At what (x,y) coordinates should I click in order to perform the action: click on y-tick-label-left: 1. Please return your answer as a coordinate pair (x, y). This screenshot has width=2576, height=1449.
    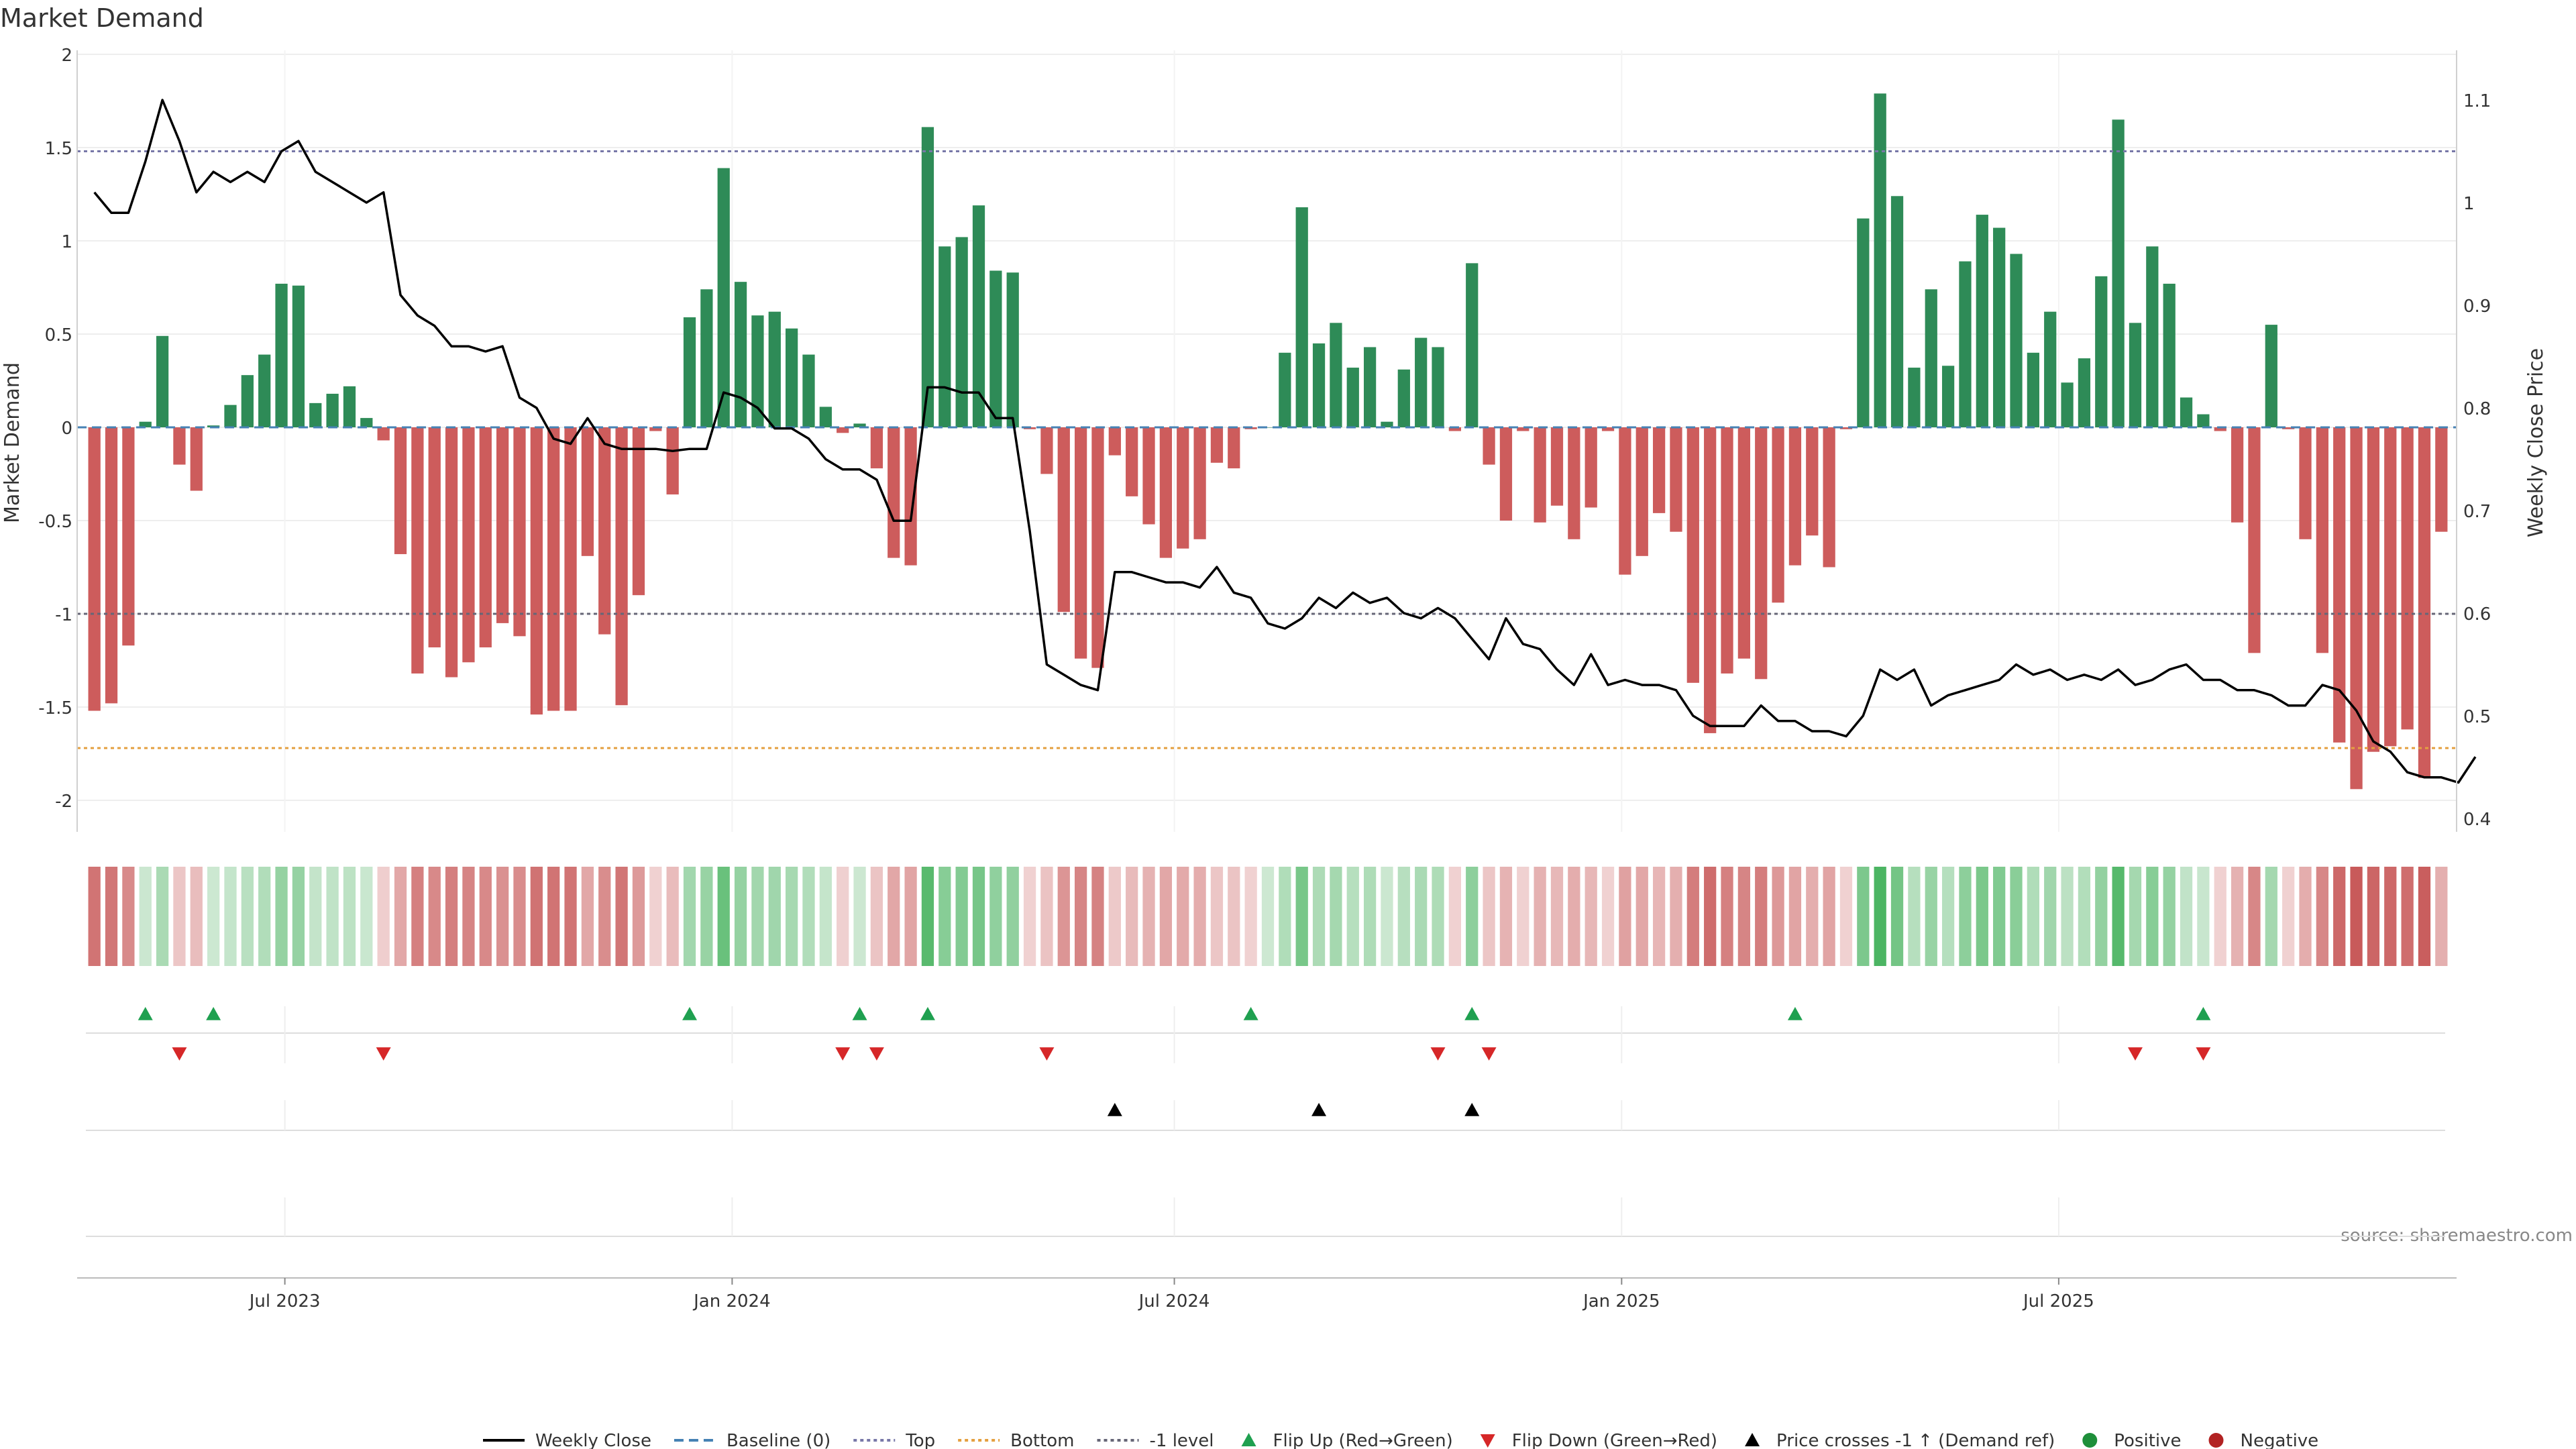
    Looking at the image, I should click on (66, 242).